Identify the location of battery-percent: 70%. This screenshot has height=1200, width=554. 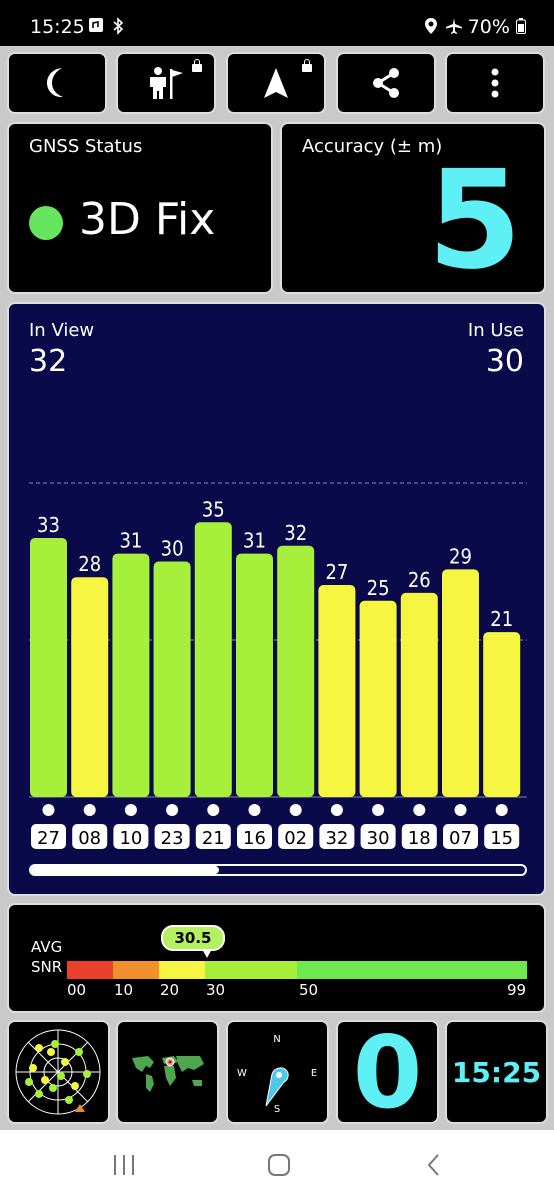
(497, 27).